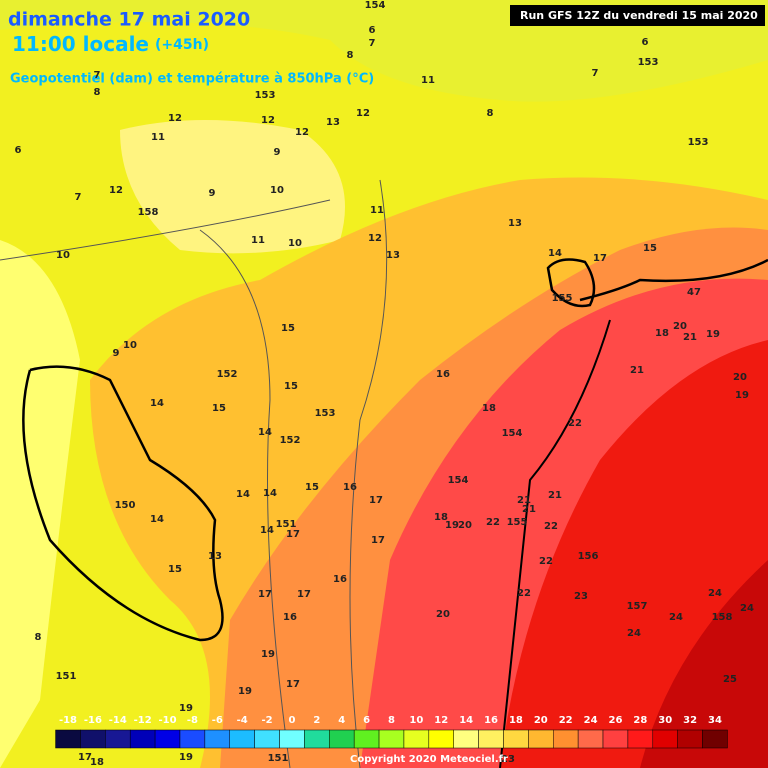  Describe the element at coordinates (515, 223) in the screenshot. I see `map-value-label: 13` at that location.